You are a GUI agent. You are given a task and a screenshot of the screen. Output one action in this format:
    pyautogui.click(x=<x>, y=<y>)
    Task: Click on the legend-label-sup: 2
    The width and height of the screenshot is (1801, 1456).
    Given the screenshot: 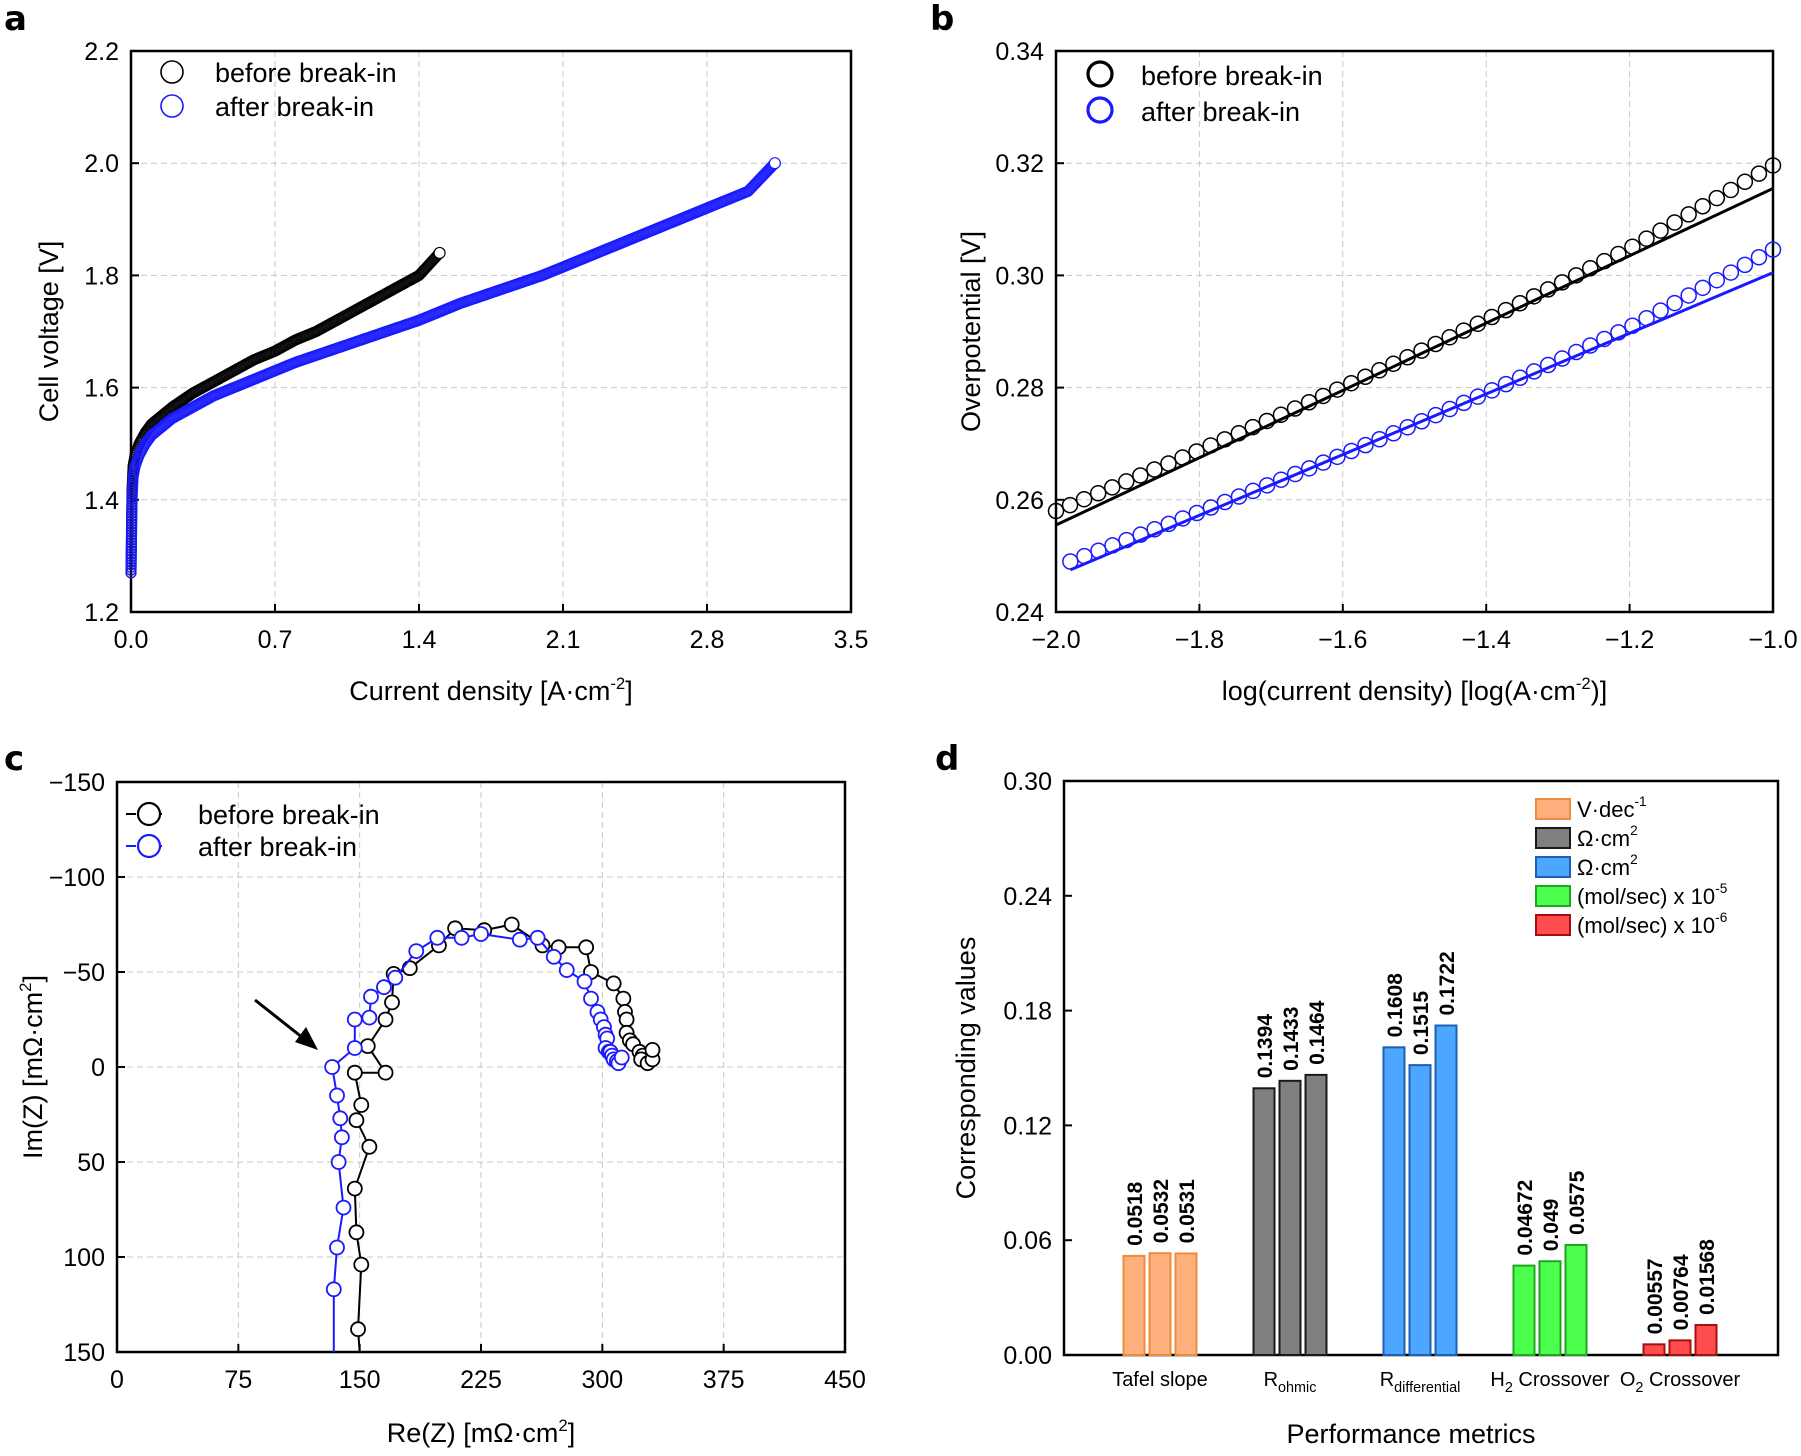 What is the action you would take?
    pyautogui.click(x=1634, y=859)
    